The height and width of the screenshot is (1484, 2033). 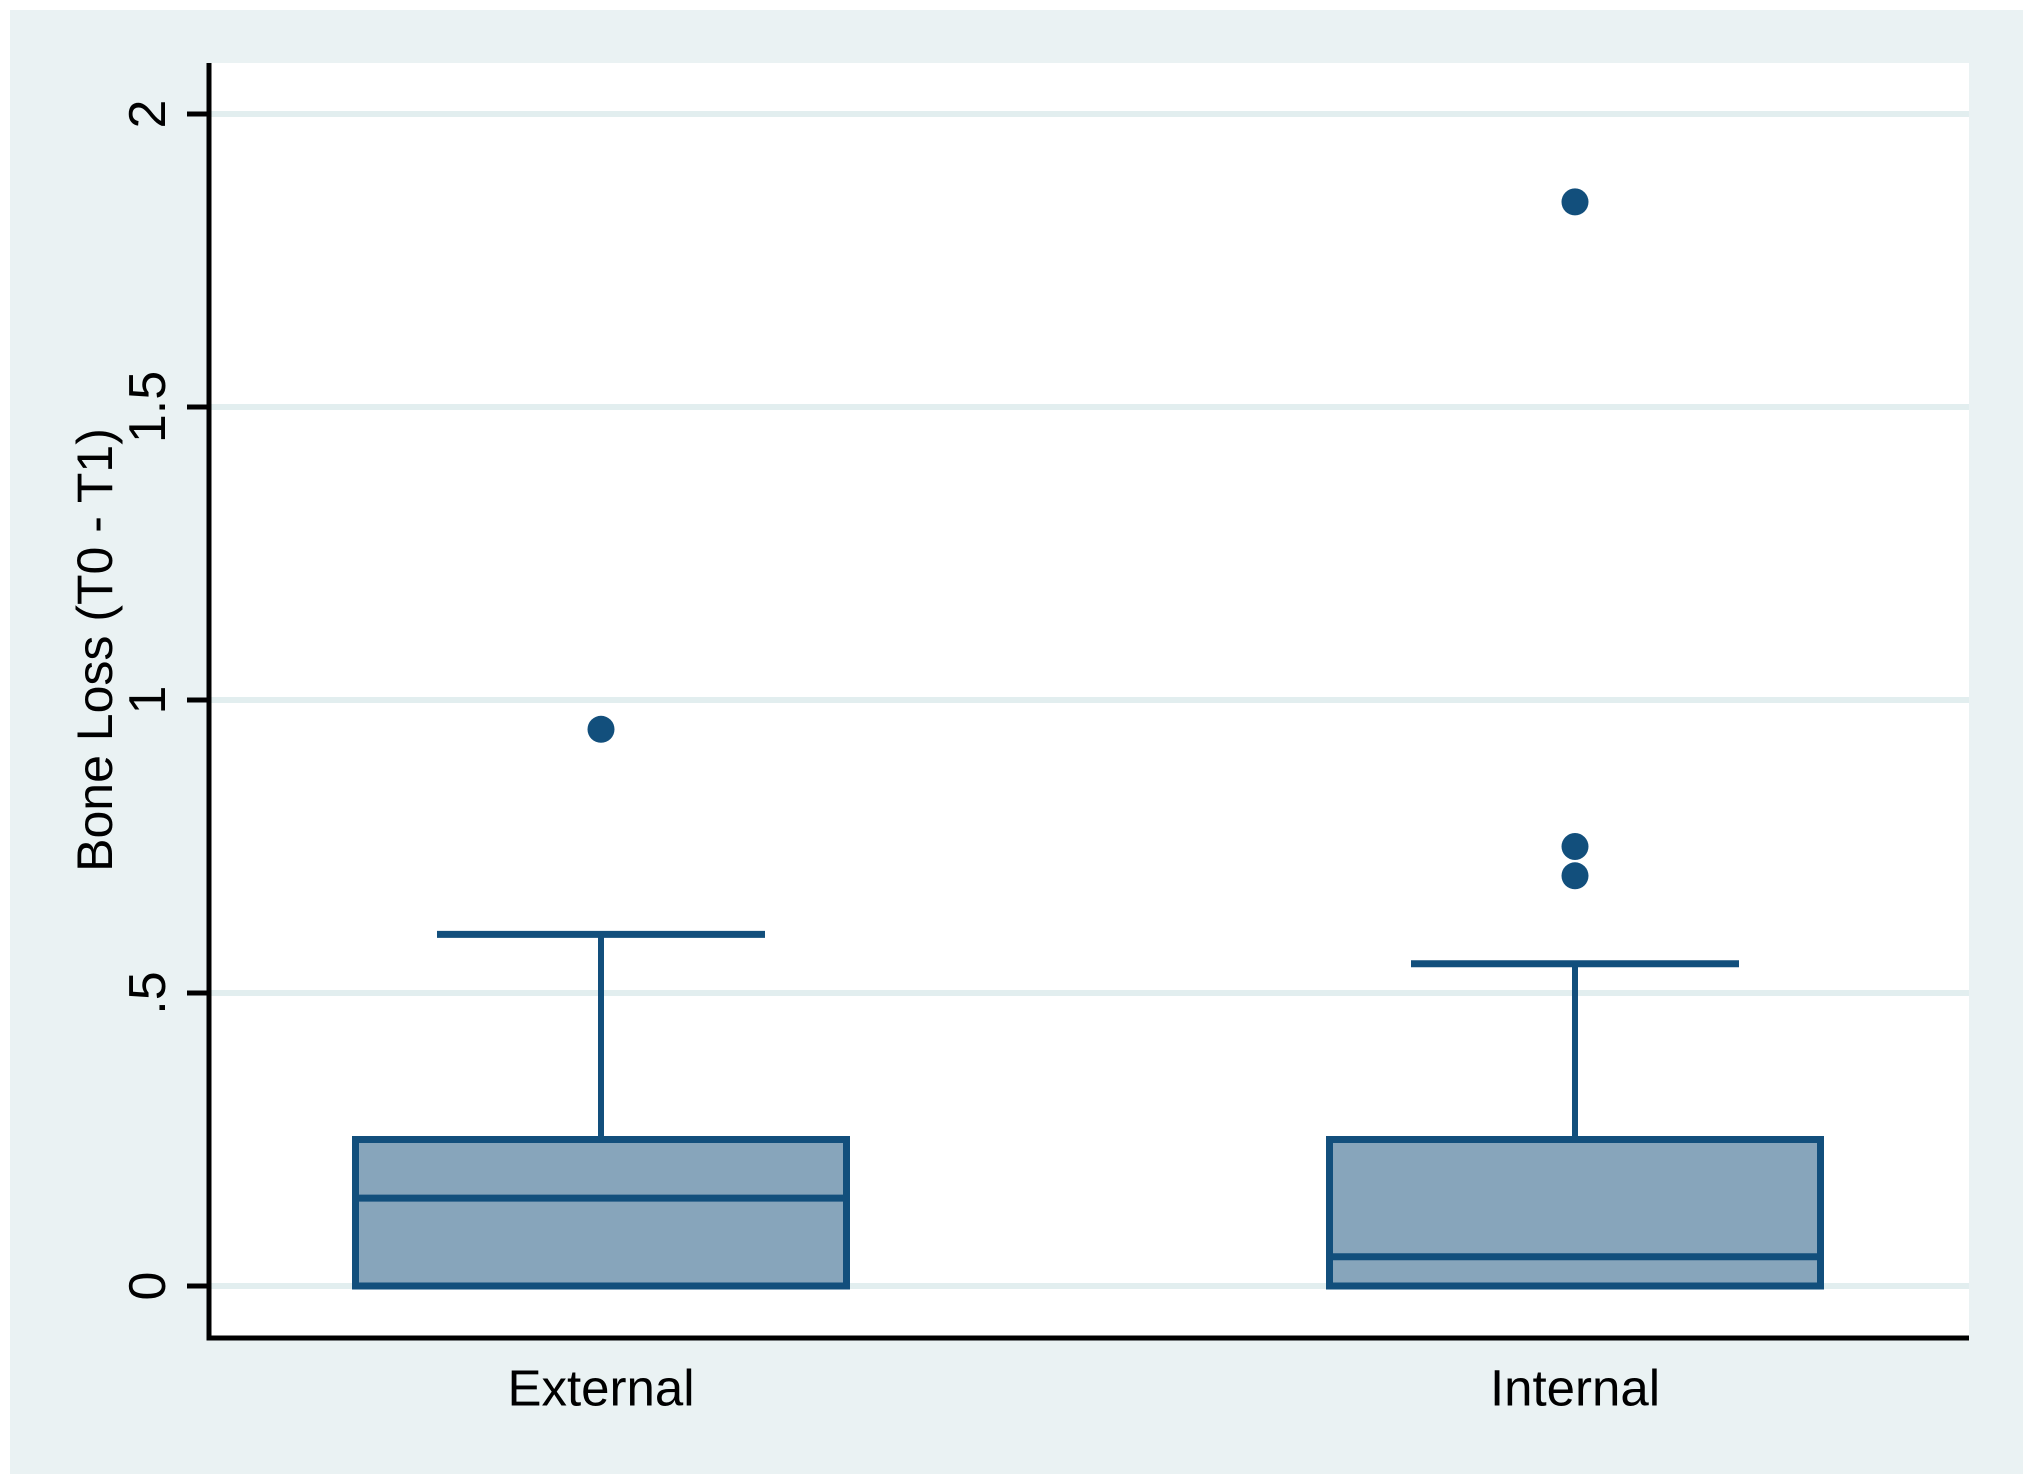 I want to click on y-tick-label-1.5: 1.5, so click(x=148, y=407).